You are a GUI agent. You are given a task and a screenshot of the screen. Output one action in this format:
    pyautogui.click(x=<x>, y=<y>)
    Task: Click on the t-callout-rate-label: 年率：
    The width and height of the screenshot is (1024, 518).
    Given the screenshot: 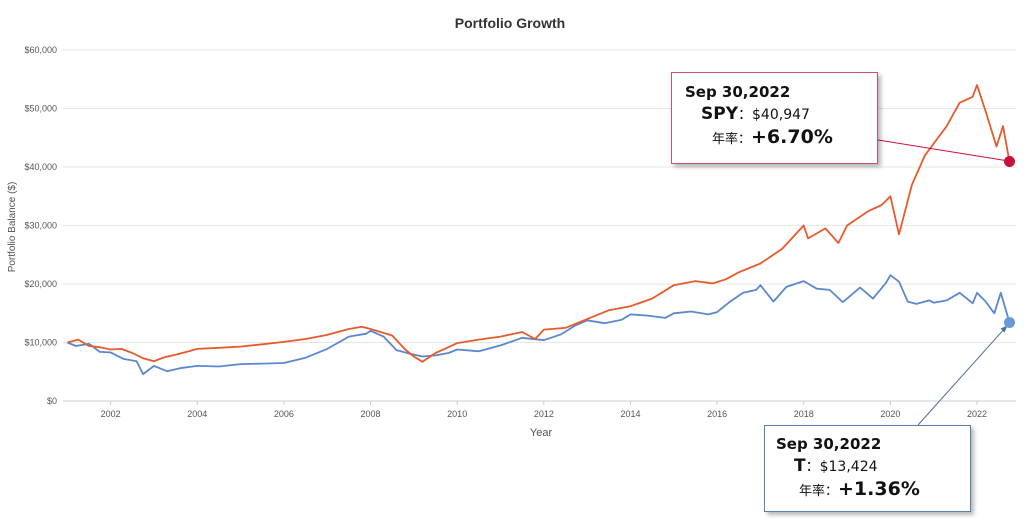 What is the action you would take?
    pyautogui.click(x=819, y=491)
    